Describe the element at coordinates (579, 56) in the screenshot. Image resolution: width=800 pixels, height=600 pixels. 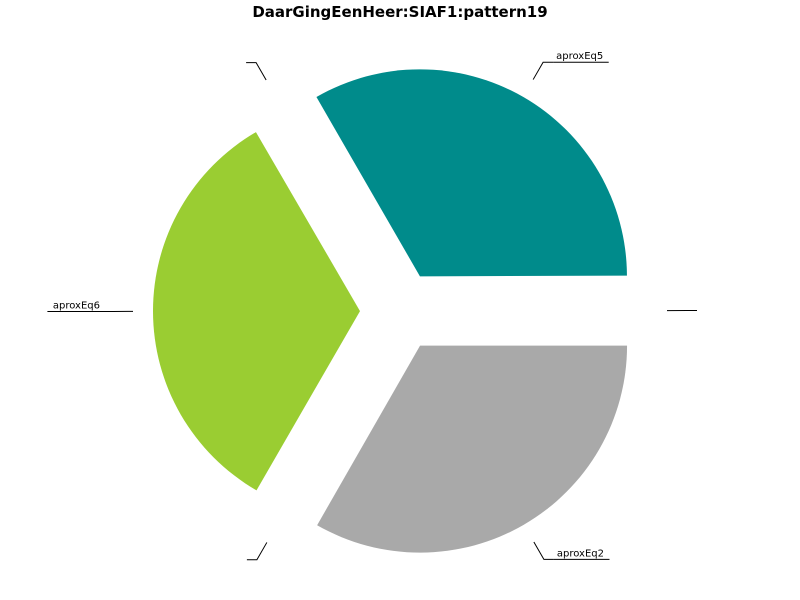
I see `slice-label-aproxEq5: aproxEq5` at that location.